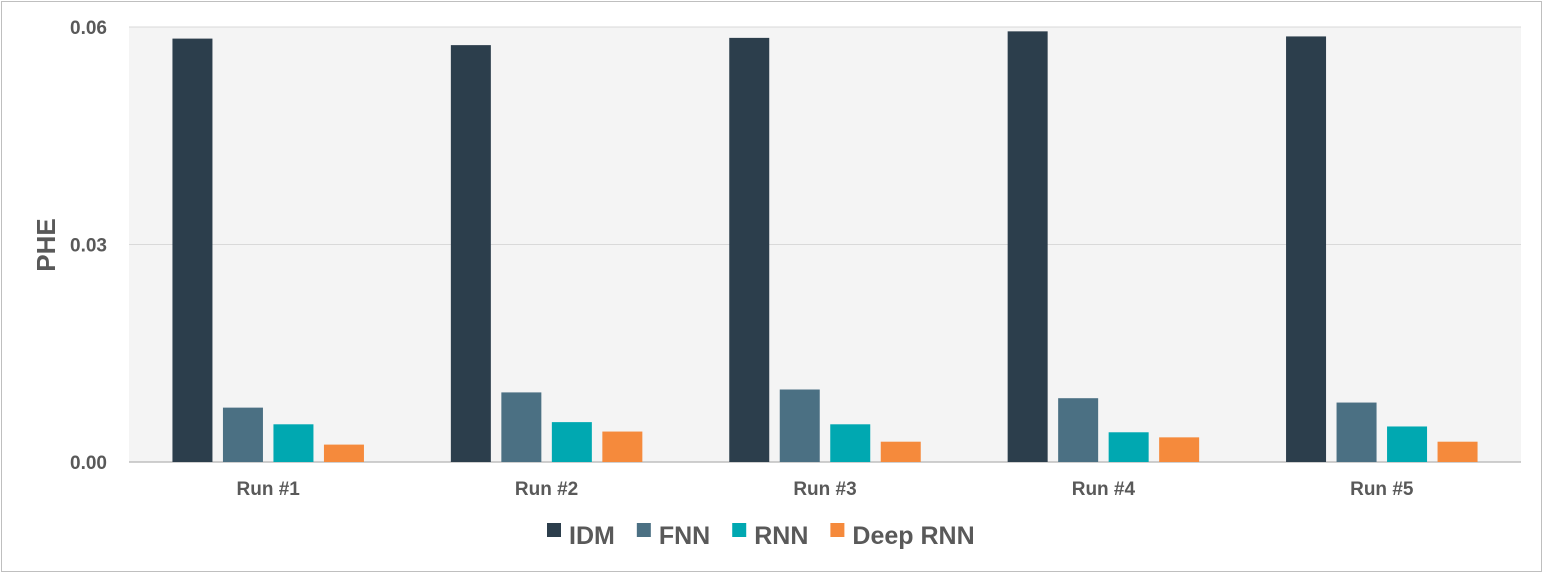 The height and width of the screenshot is (578, 1545). I want to click on y-tick-label: 0.06, so click(88, 28).